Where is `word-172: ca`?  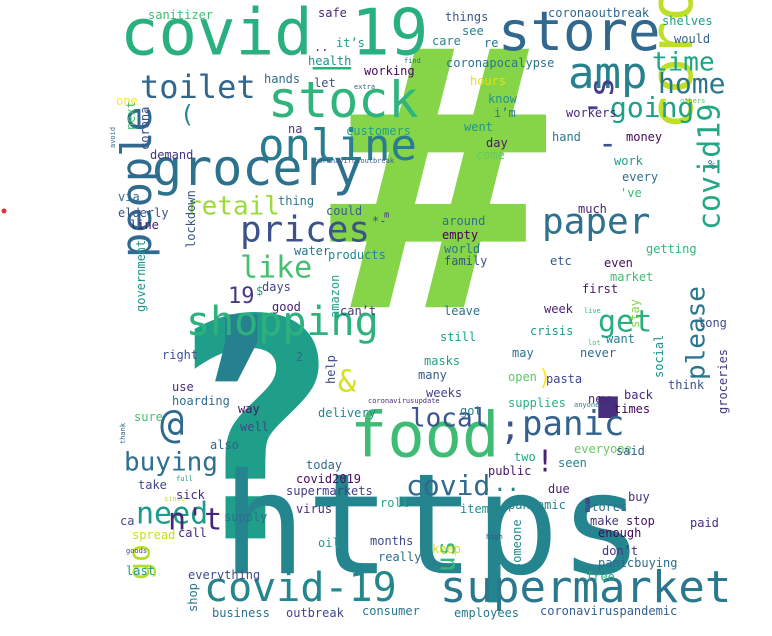 word-172: ca is located at coordinates (127, 521).